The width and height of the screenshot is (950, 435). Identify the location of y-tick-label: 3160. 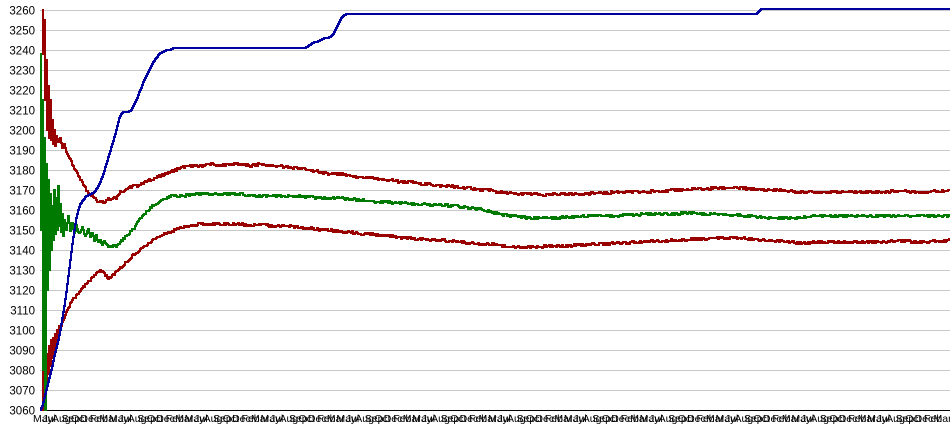
(22, 212).